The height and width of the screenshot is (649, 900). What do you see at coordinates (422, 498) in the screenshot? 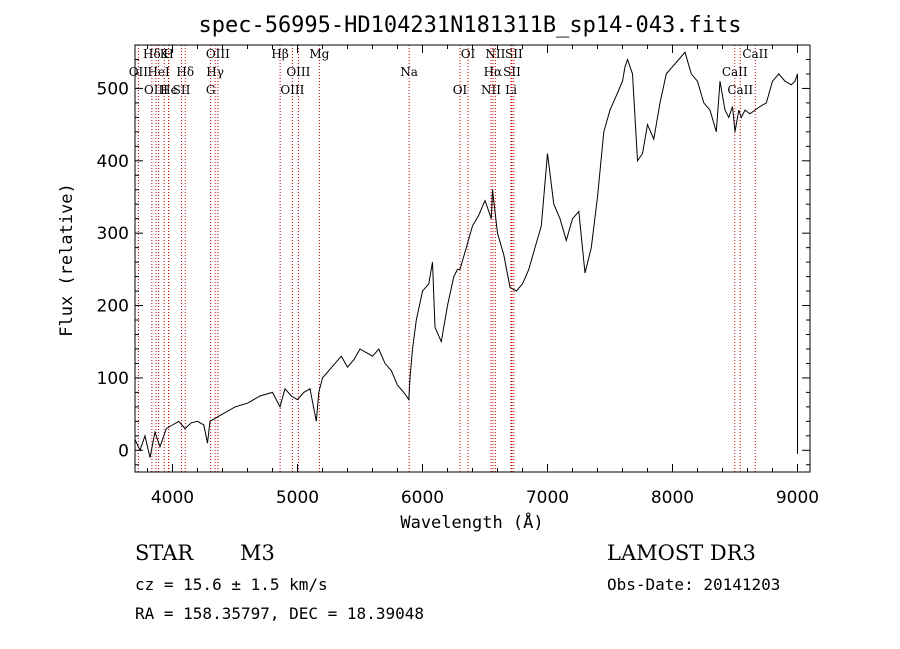
I see `x-tick-label: 6000` at bounding box center [422, 498].